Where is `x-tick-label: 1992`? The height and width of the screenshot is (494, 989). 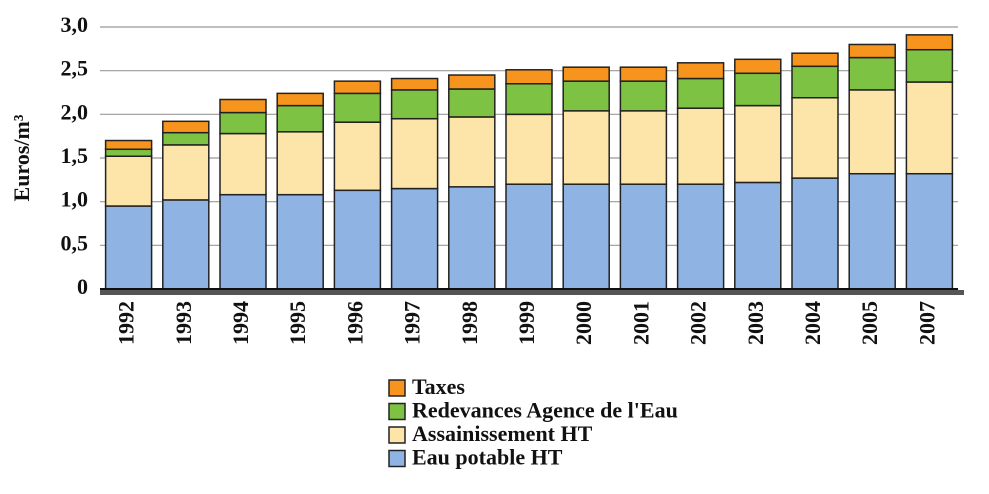 x-tick-label: 1992 is located at coordinates (126, 323).